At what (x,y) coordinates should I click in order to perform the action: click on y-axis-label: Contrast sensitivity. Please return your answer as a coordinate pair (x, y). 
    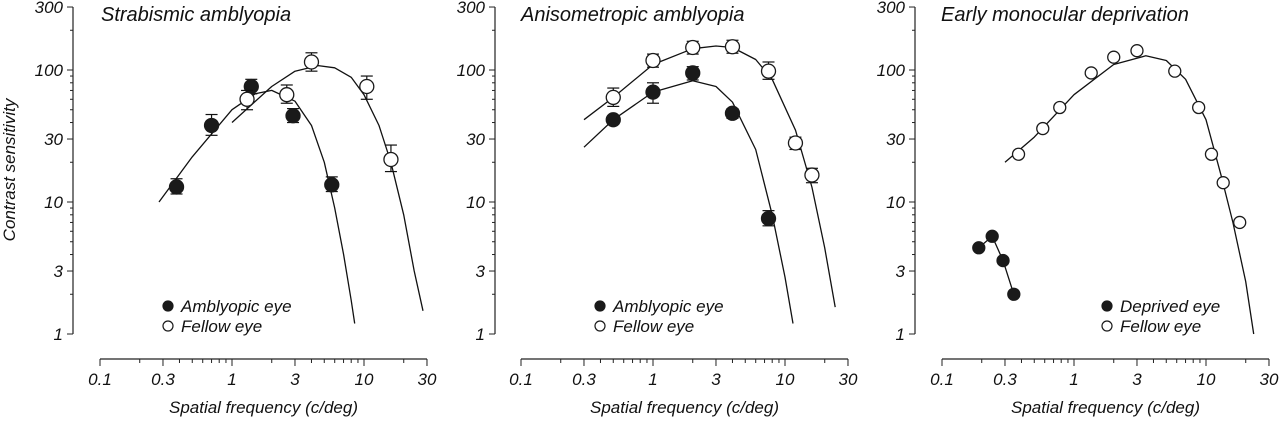
    Looking at the image, I should click on (9, 169).